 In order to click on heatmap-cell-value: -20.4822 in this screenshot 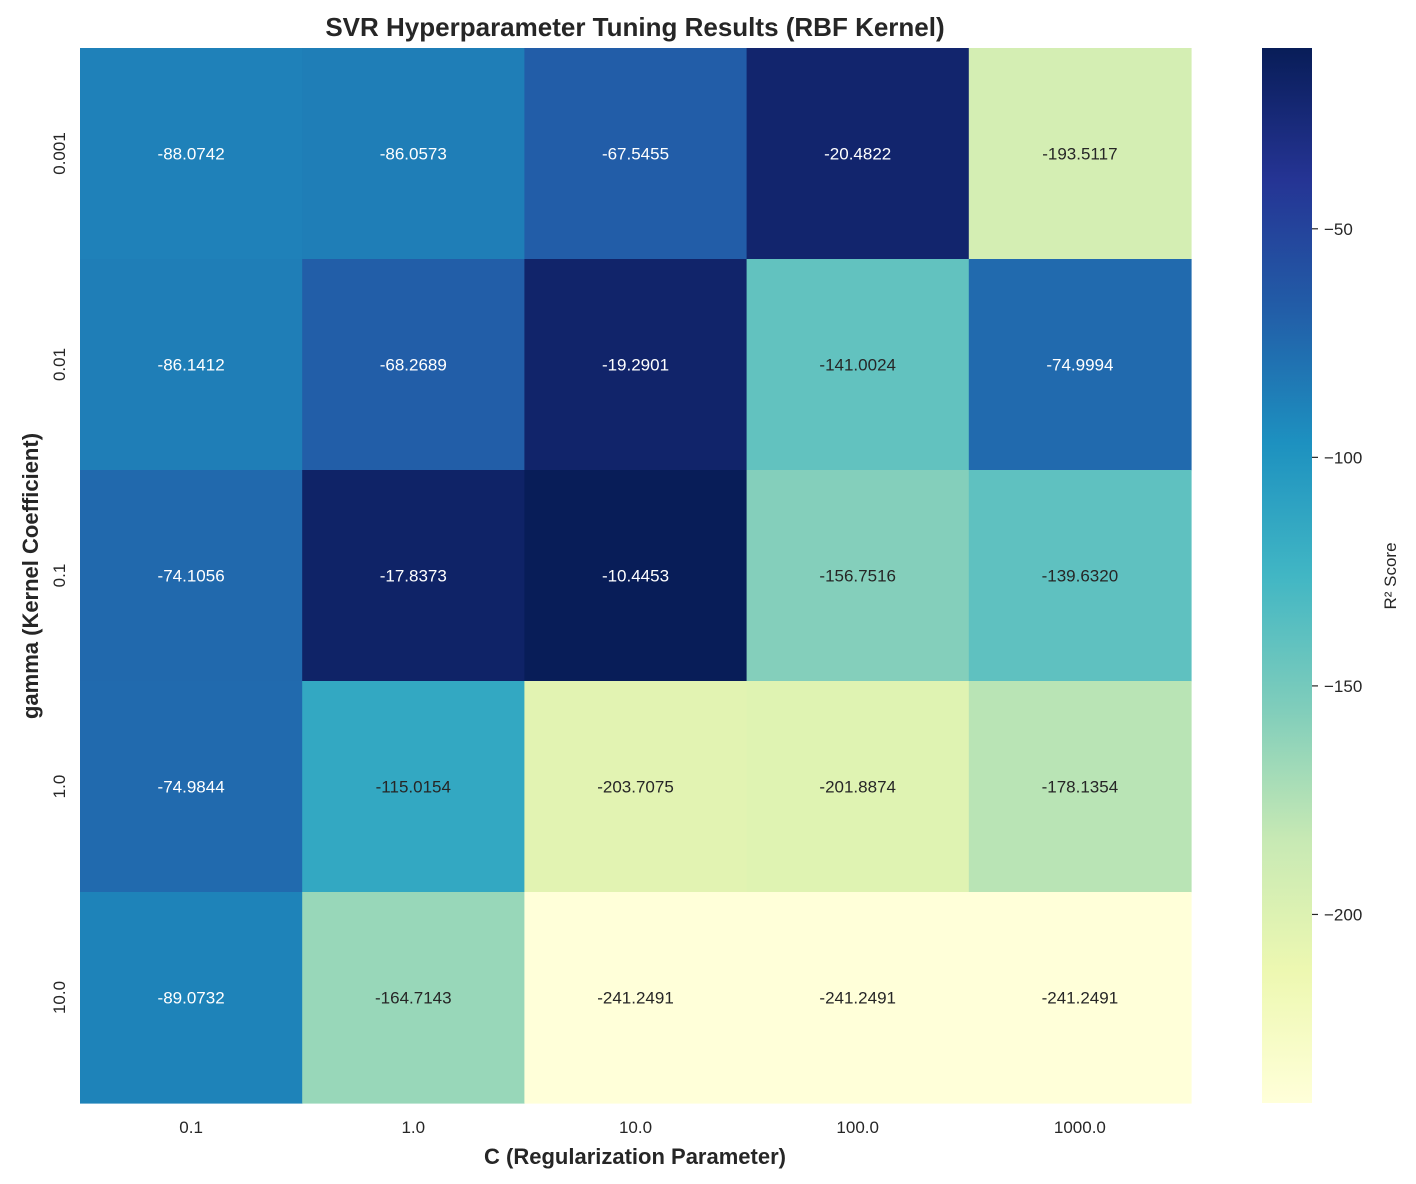, I will do `click(857, 154)`.